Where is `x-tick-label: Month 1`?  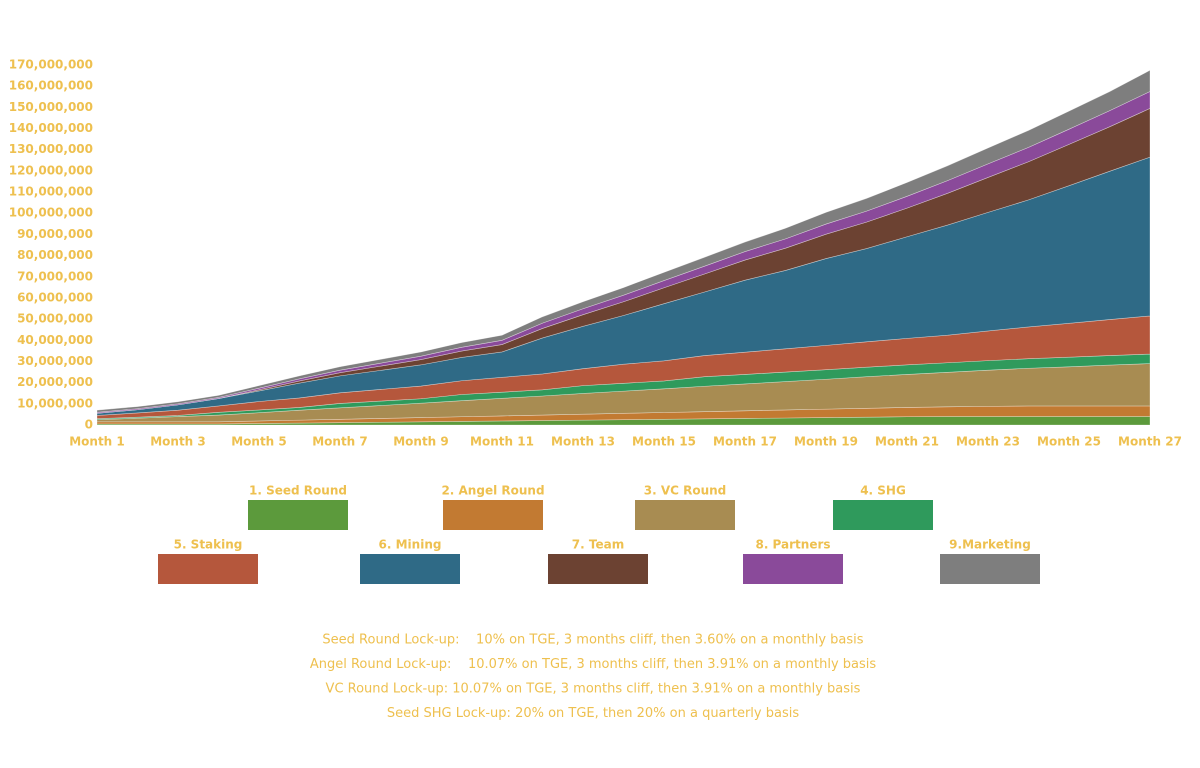
x-tick-label: Month 1 is located at coordinates (97, 442).